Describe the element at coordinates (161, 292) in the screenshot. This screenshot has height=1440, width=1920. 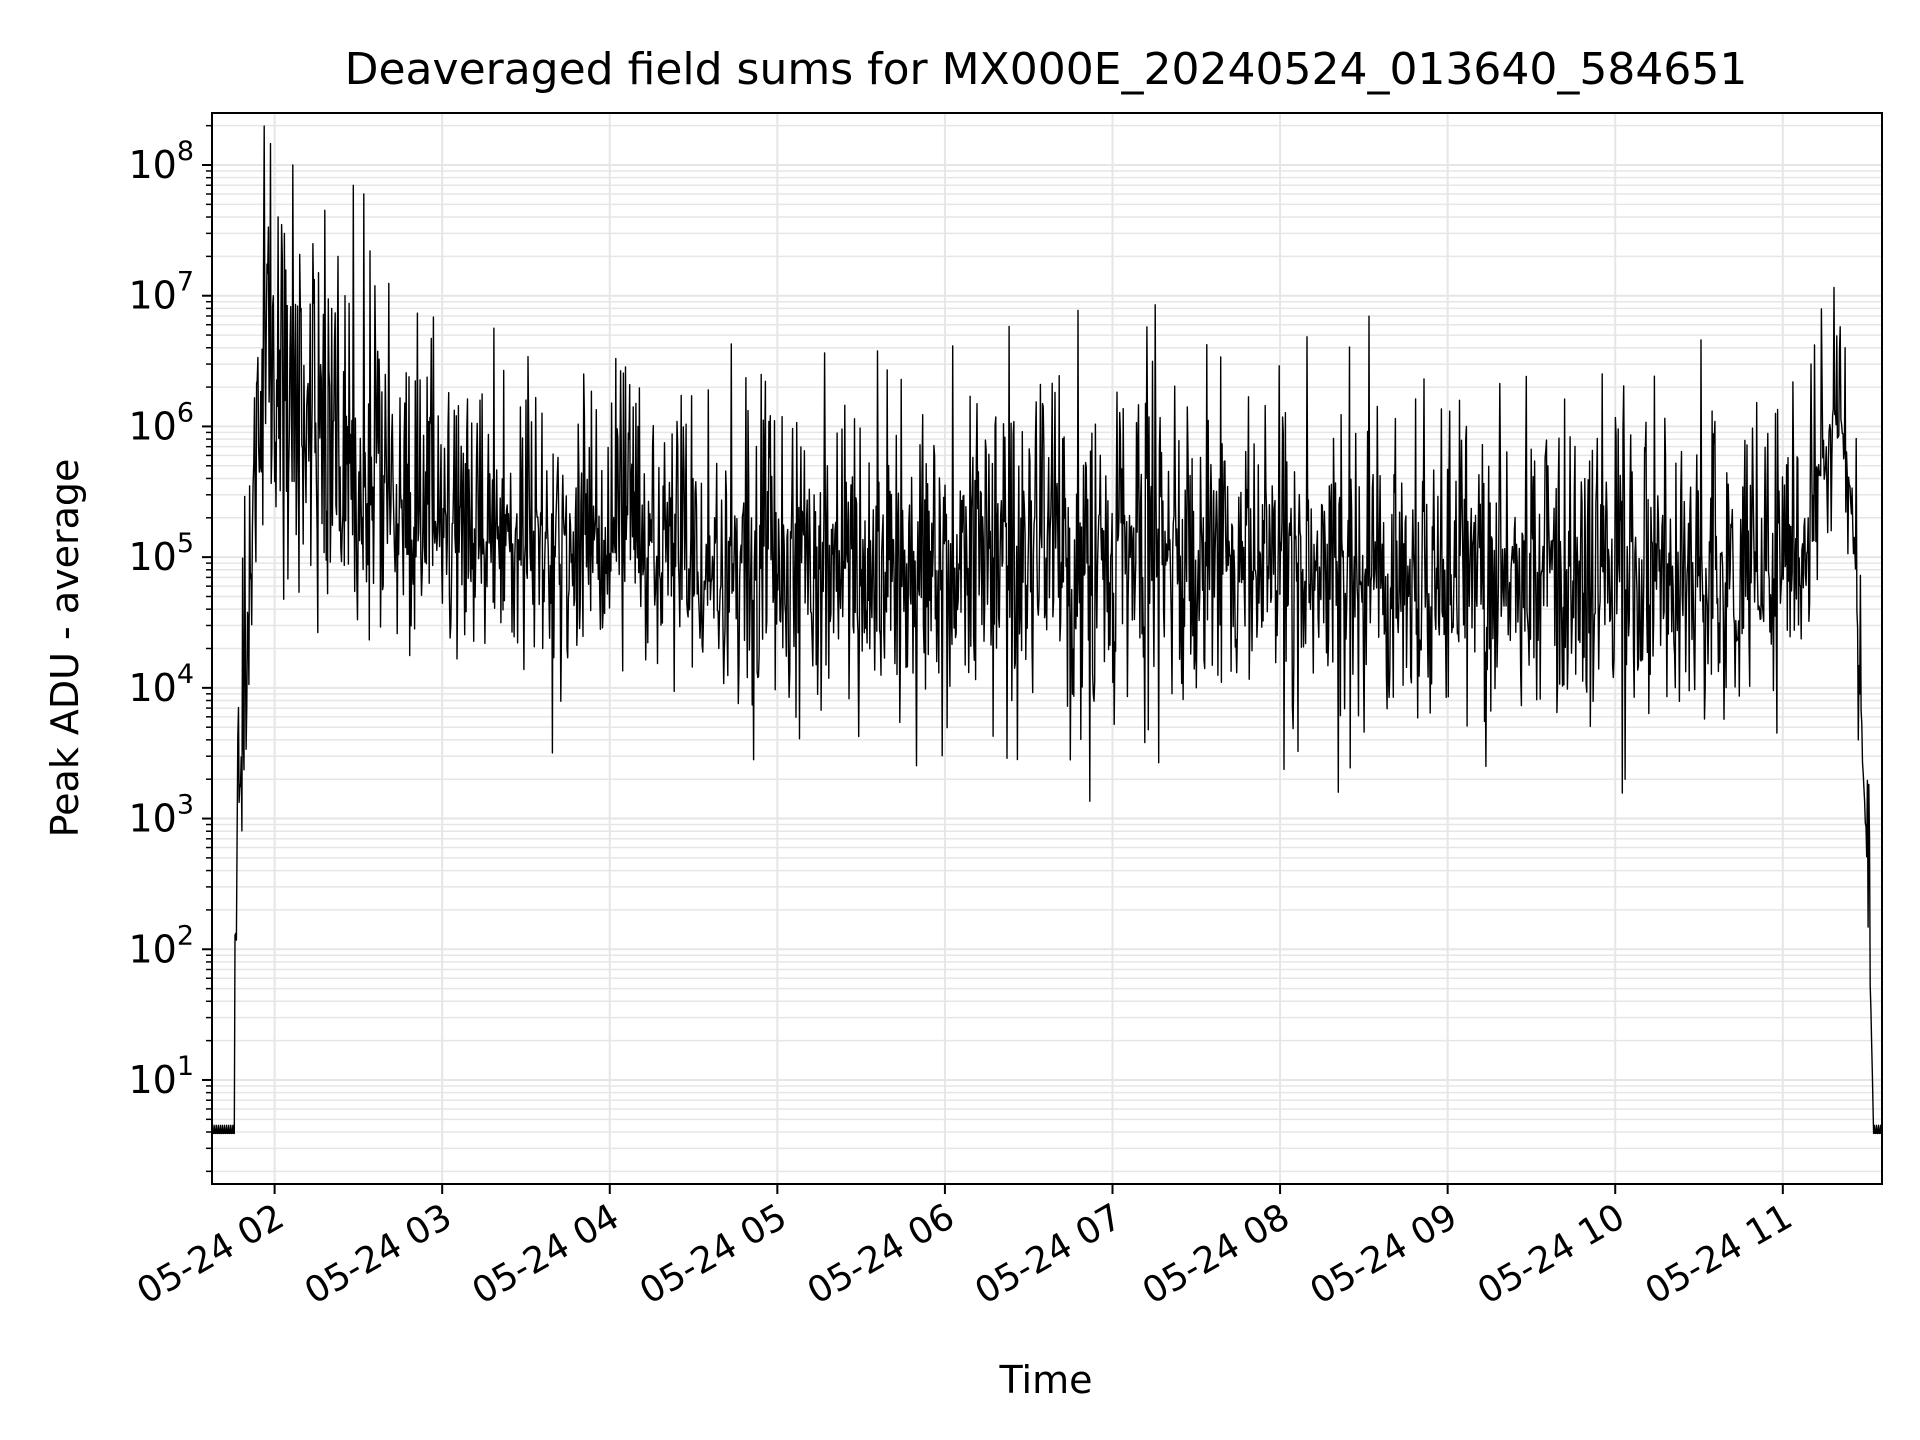
I see `y-tick-label: 10⁷` at that location.